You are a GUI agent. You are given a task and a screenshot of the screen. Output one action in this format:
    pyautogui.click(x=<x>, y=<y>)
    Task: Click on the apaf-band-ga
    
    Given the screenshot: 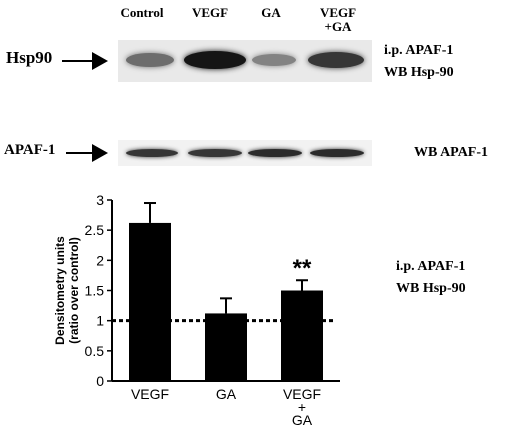 What is the action you would take?
    pyautogui.click(x=275, y=153)
    